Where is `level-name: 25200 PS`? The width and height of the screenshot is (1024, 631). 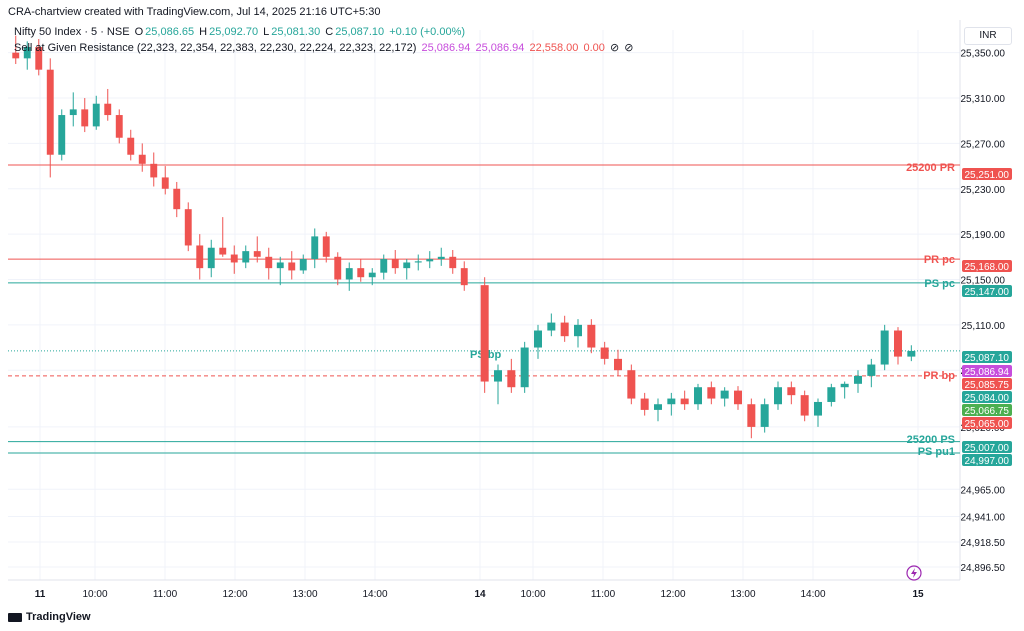
level-name: 25200 PS is located at coordinates (931, 440).